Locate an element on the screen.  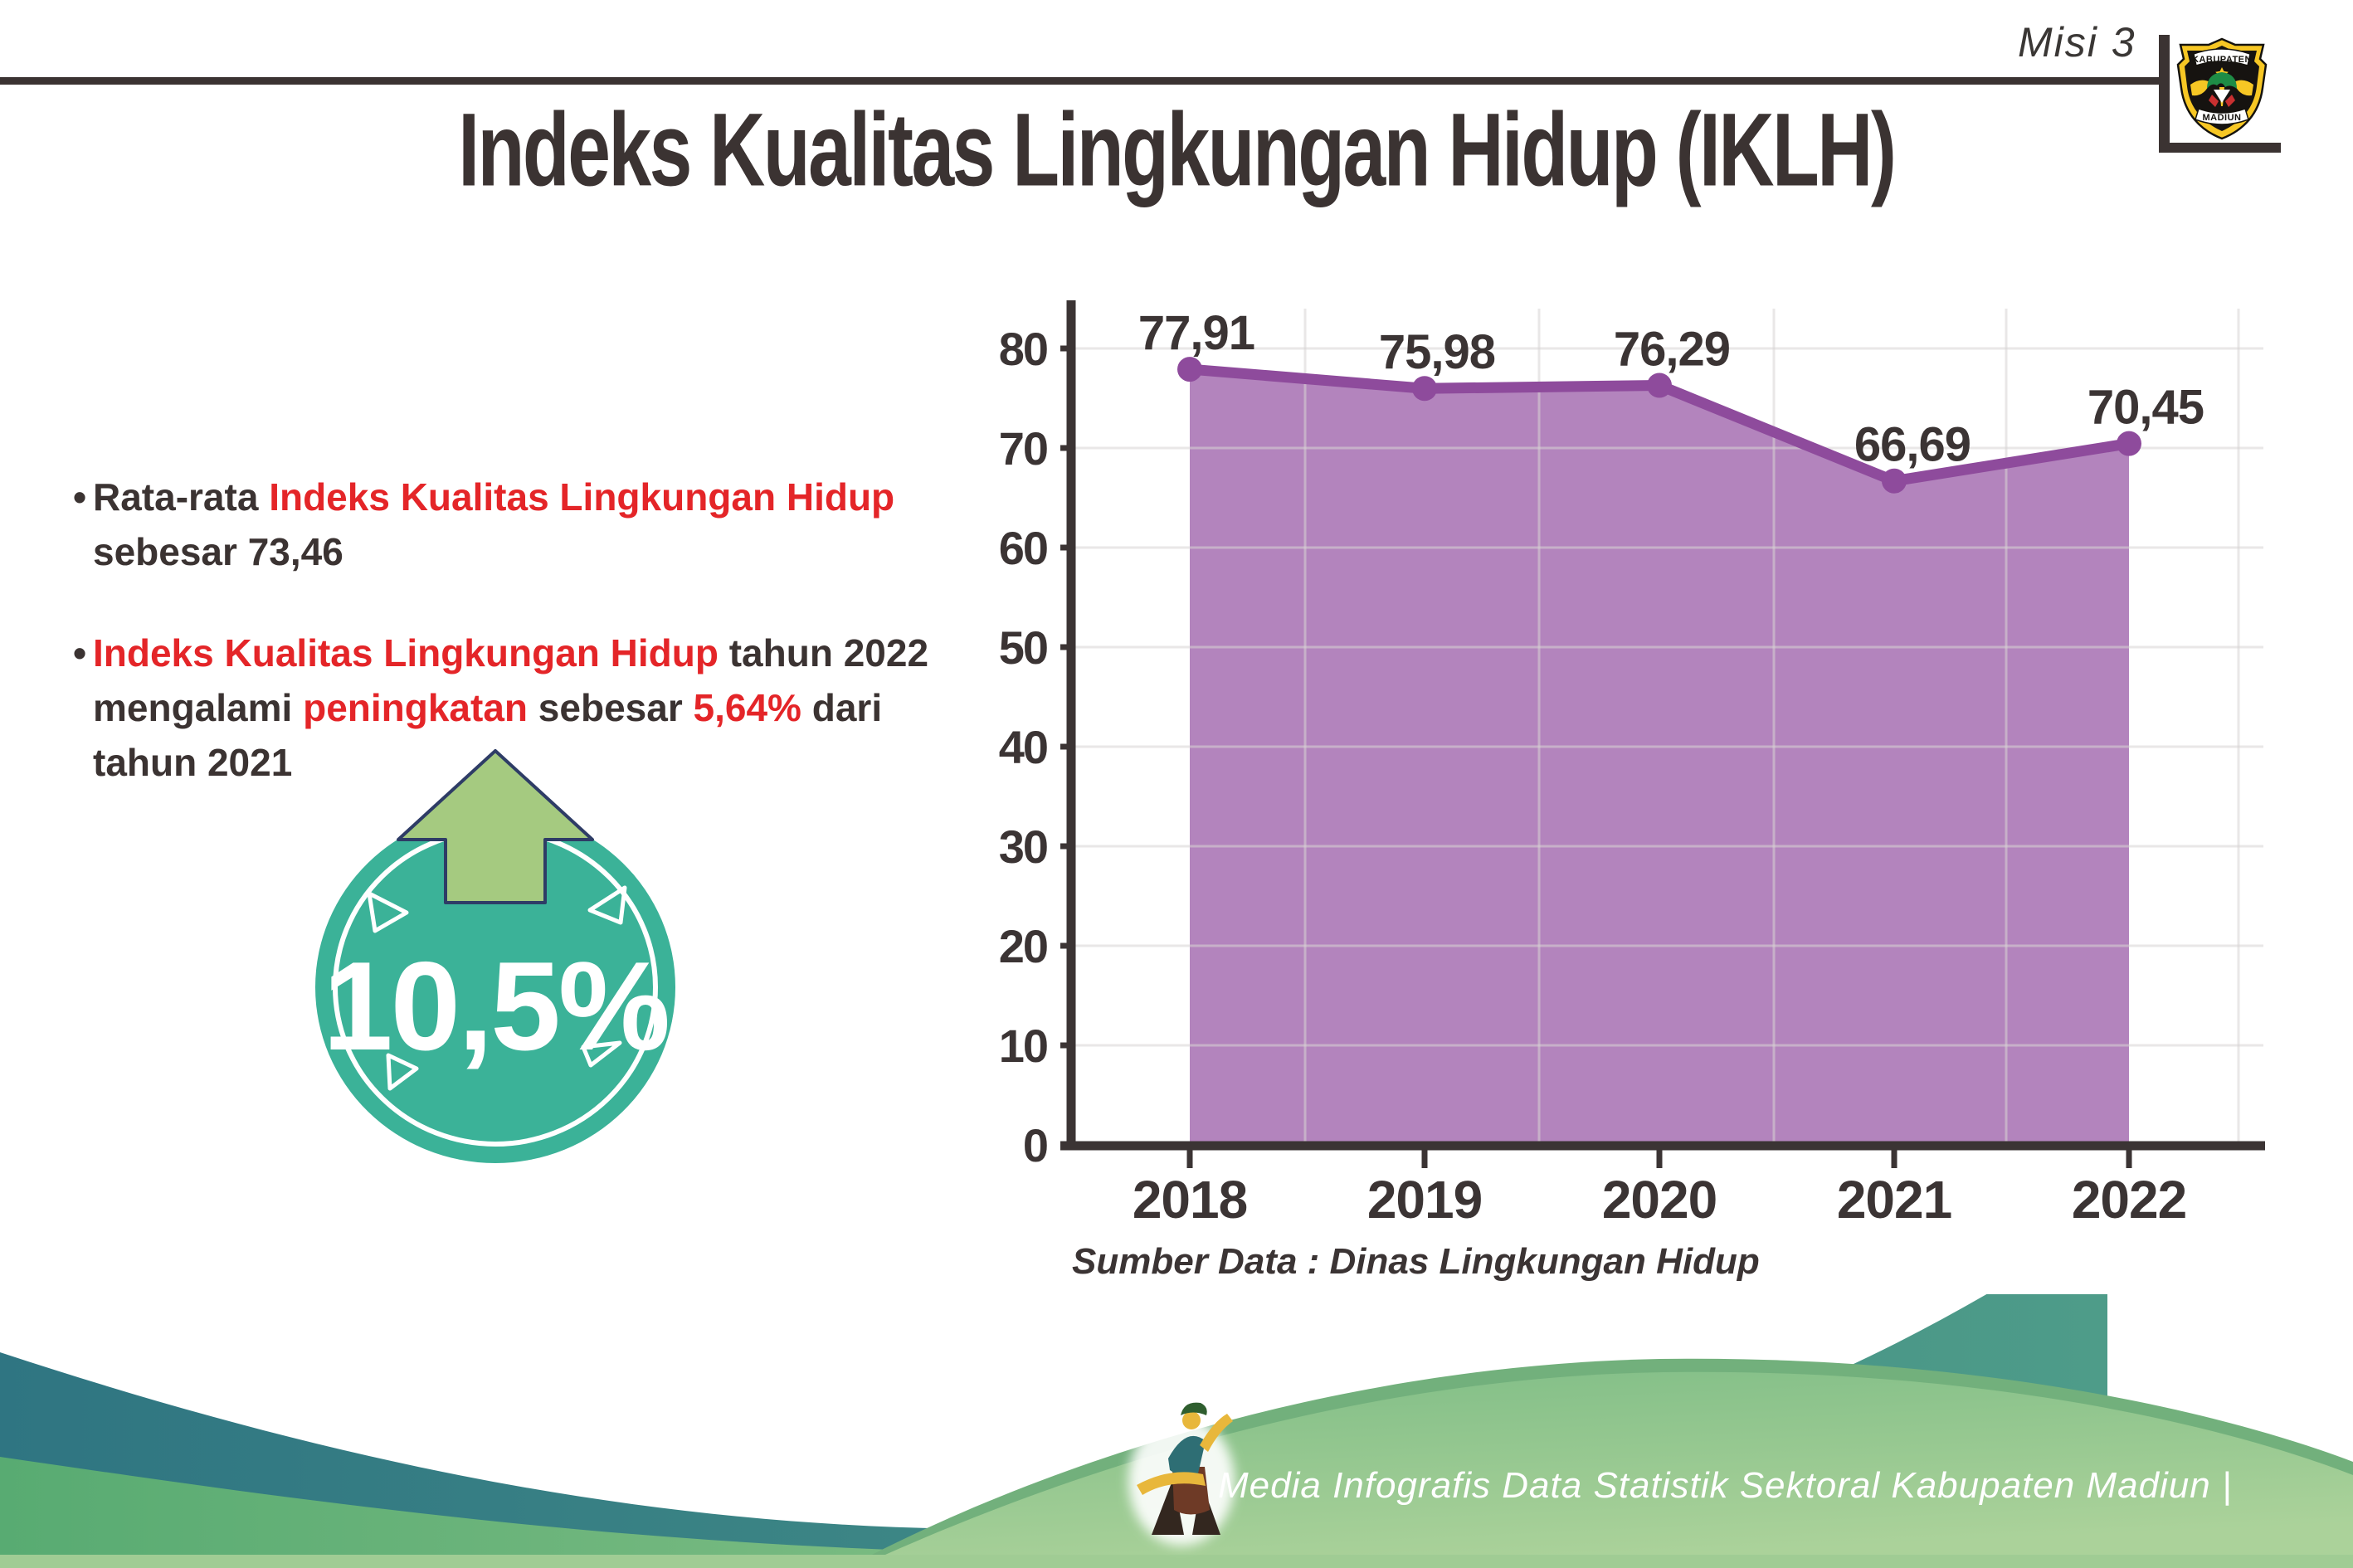
green-dome is located at coordinates (1604, 1469).